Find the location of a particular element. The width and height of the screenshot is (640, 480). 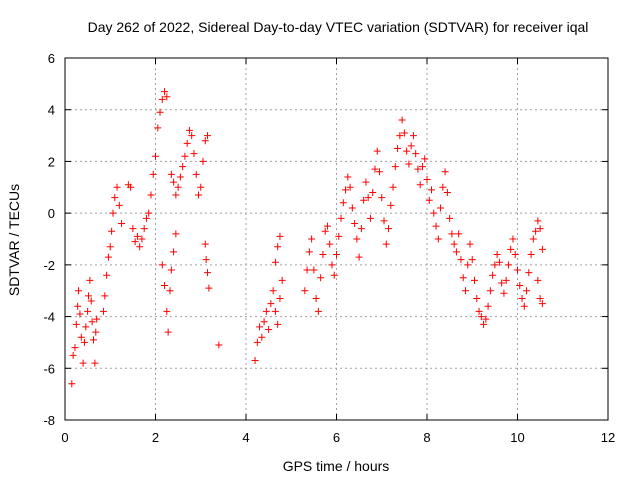

y-tick-label: -2 is located at coordinates (49, 265).